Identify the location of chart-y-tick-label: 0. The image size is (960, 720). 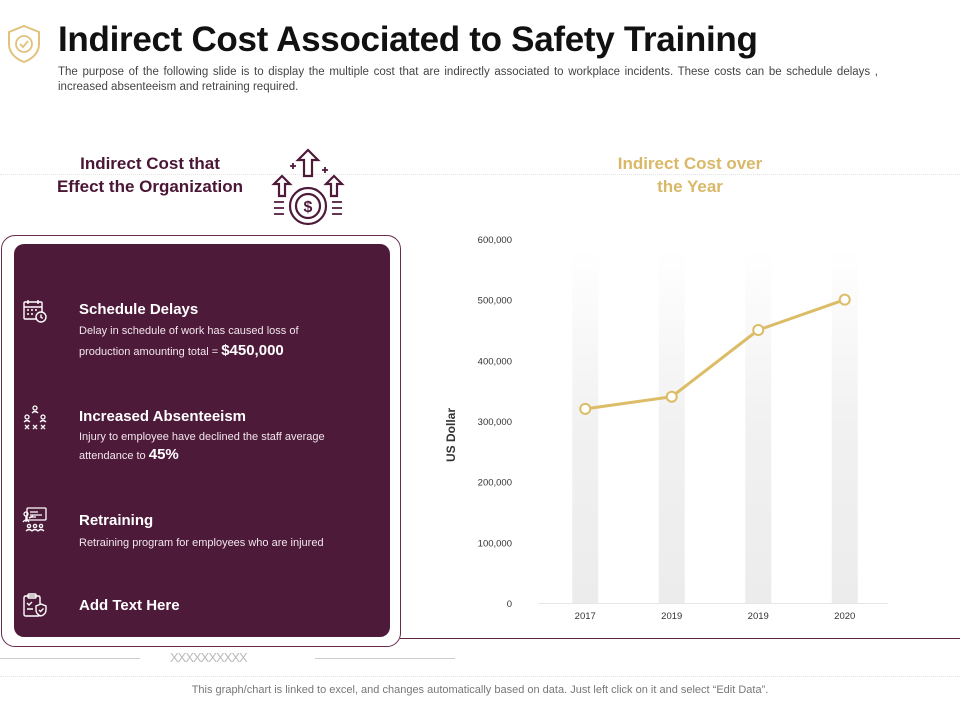
(509, 604).